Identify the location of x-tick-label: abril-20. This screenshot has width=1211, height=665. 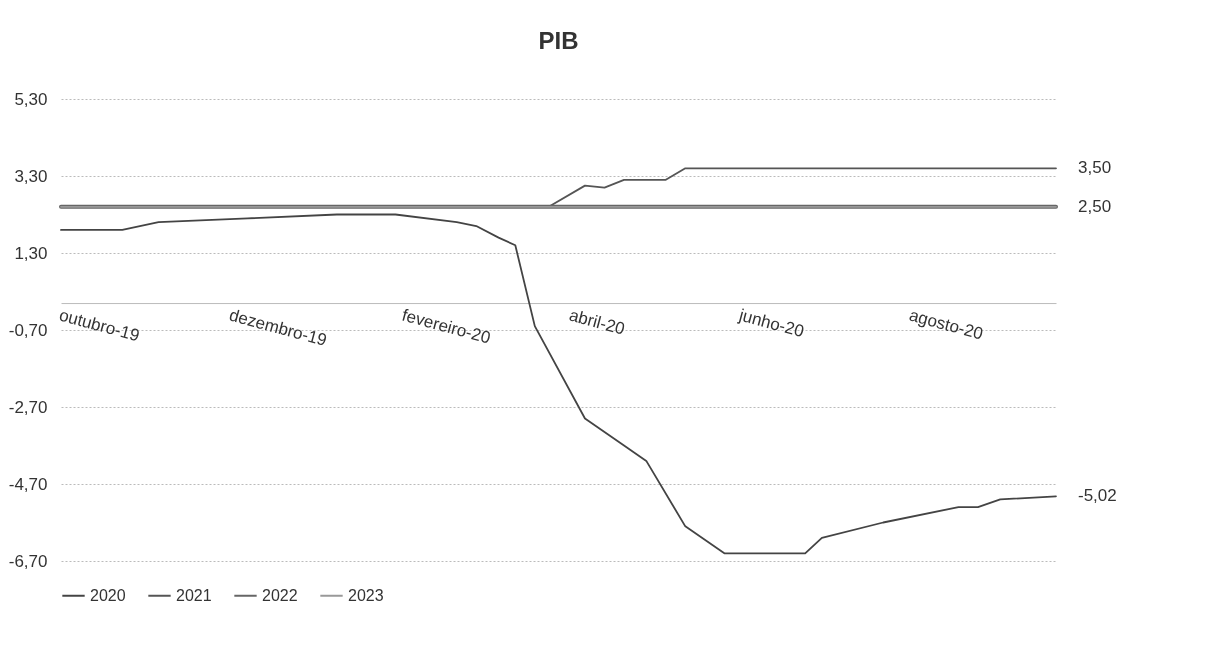
(597, 322).